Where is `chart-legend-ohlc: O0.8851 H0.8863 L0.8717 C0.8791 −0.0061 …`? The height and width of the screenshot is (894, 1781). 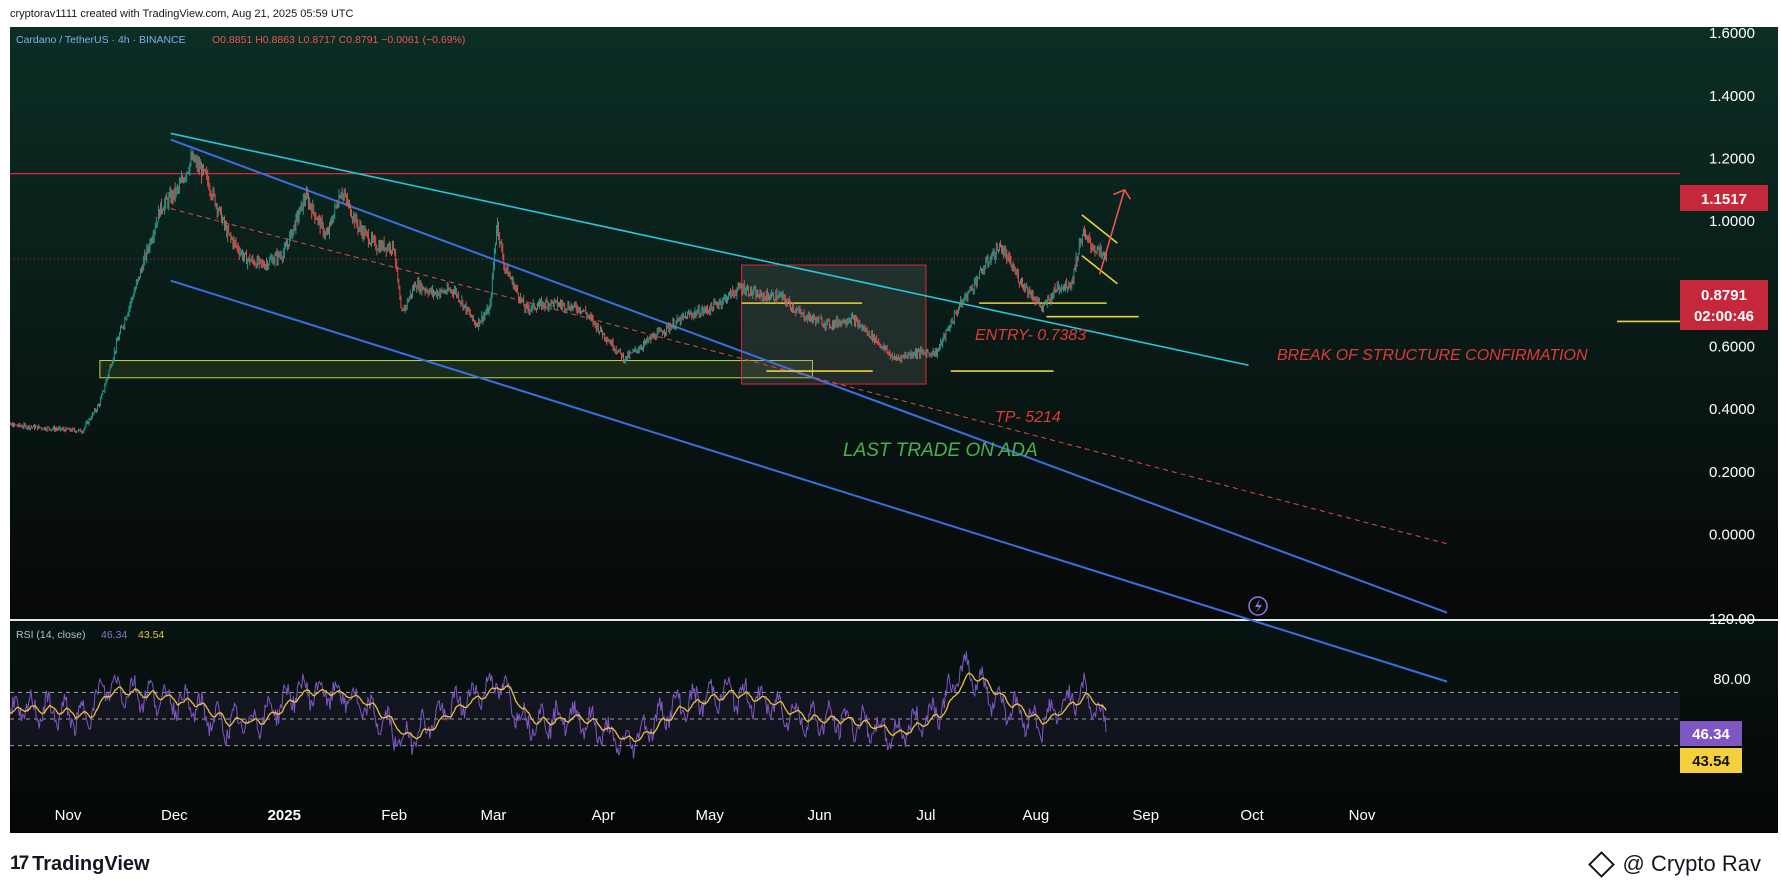
chart-legend-ohlc: O0.8851 H0.8863 L0.8717 C0.8791 −0.0061 … is located at coordinates (338, 40).